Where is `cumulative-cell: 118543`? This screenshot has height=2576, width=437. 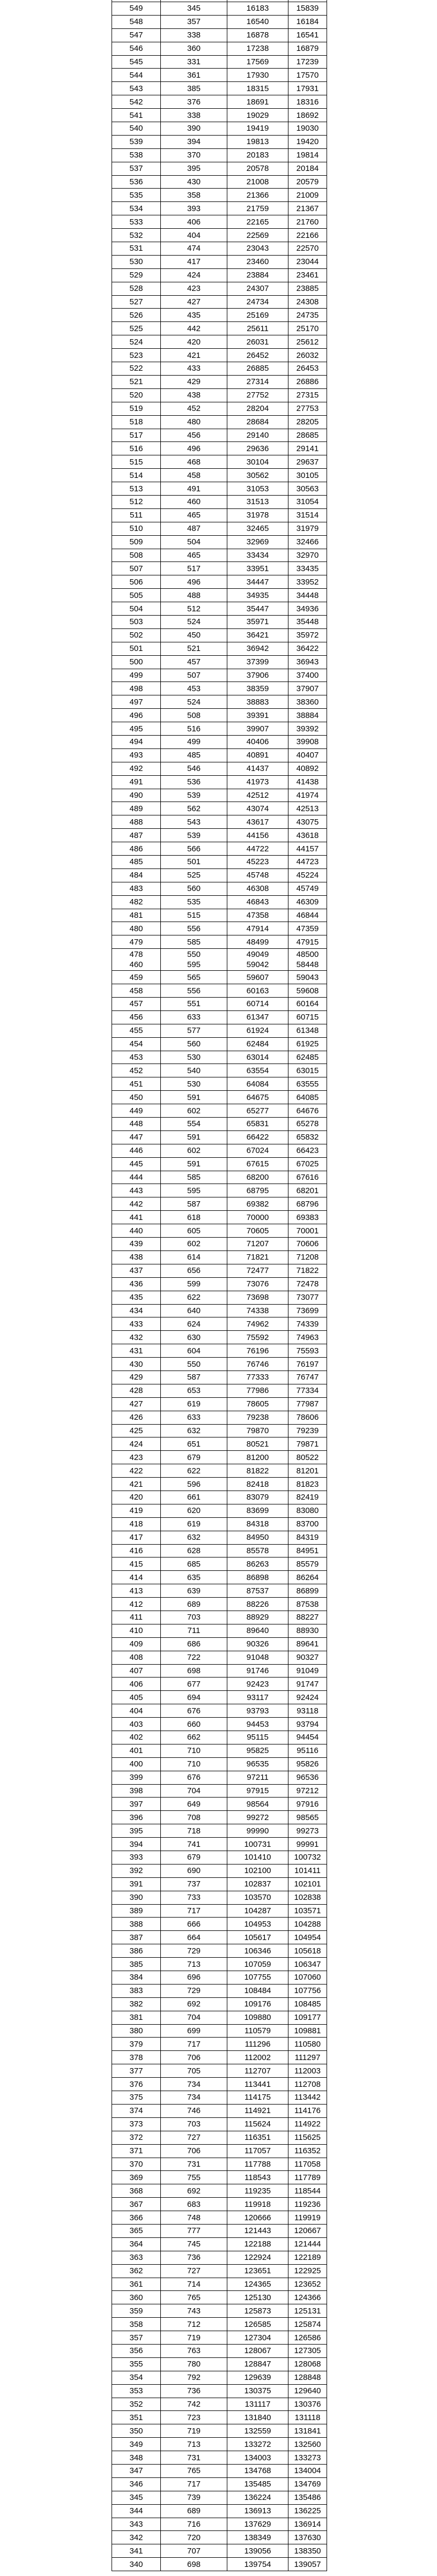
cumulative-cell: 118543 is located at coordinates (257, 2177).